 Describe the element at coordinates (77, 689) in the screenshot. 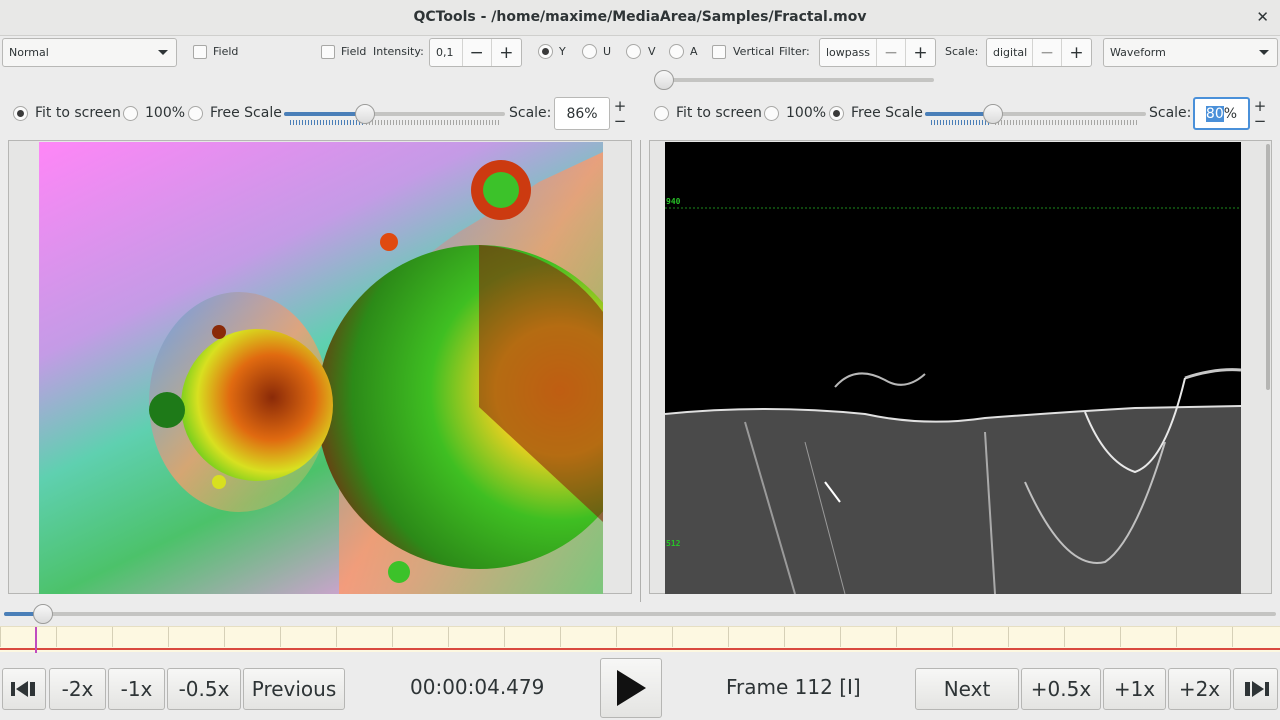

I see `speed-minus-2x-button: -2x` at that location.